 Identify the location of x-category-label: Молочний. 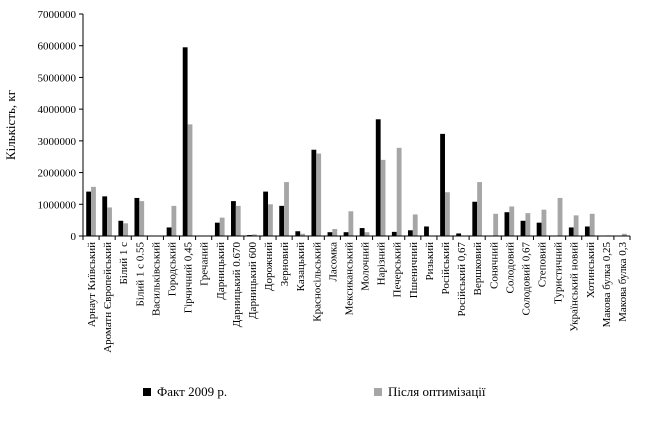
(366, 266).